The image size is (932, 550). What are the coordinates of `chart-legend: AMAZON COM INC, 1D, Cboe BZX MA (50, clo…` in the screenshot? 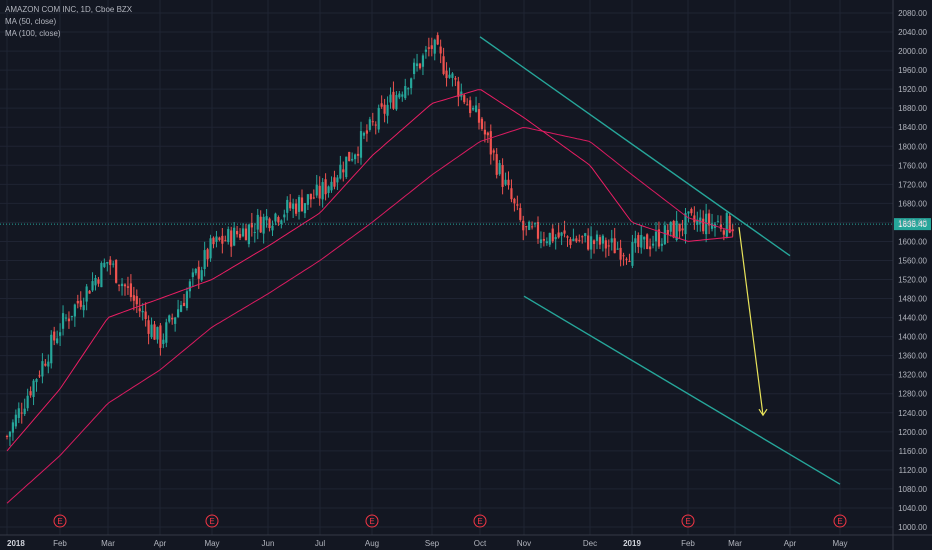 It's located at (68, 22).